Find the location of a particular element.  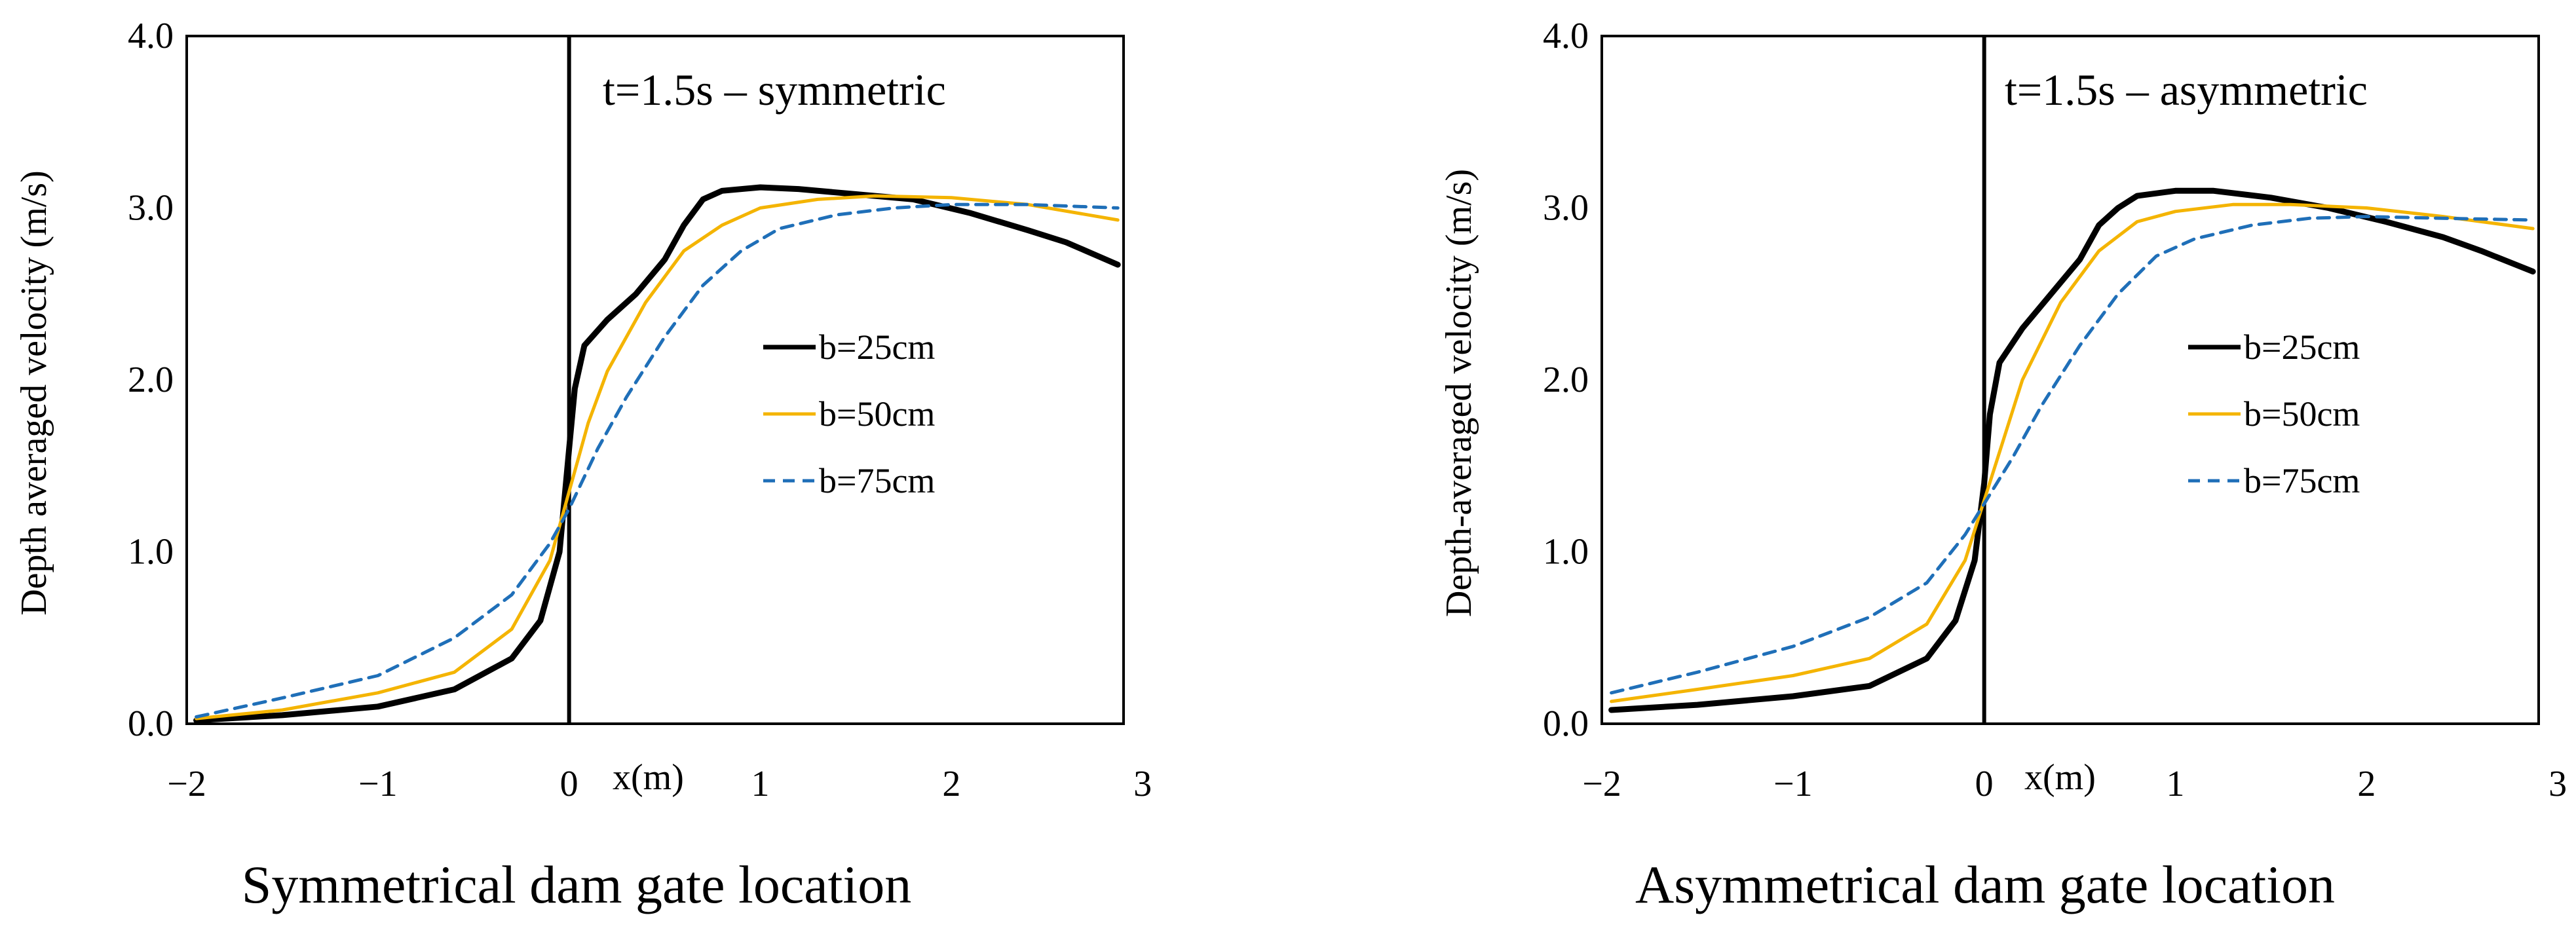

chart-caption: Symmetrical dam gate location is located at coordinates (577, 884).